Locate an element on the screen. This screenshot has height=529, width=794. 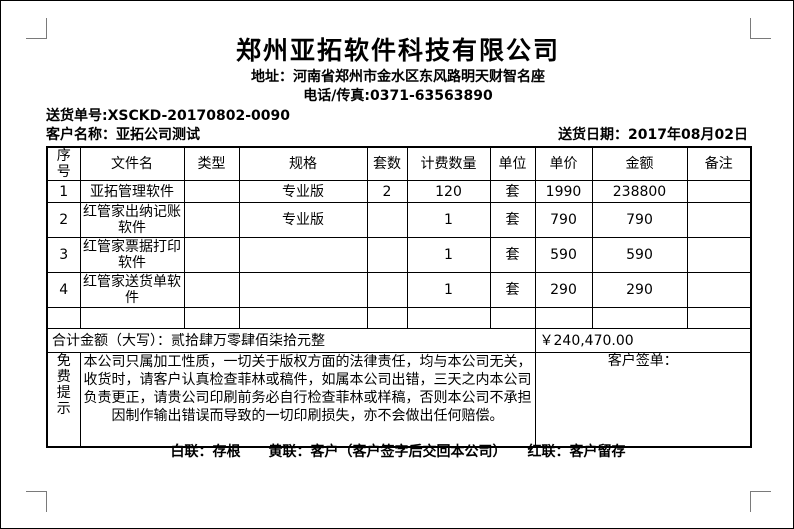
table-cell: 3 is located at coordinates (63, 255).